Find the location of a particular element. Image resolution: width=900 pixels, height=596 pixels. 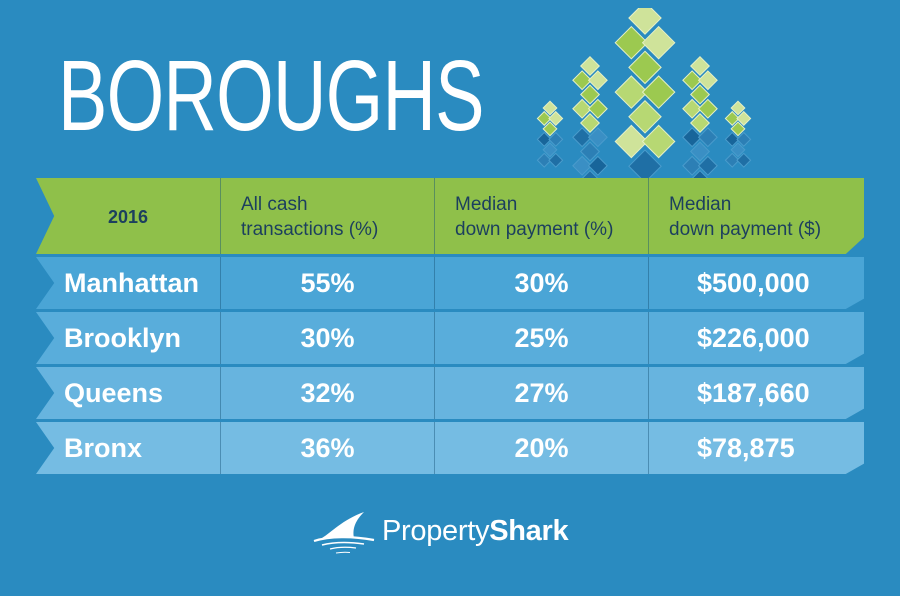

down-usd-value: $187,660 is located at coordinates (756, 393).